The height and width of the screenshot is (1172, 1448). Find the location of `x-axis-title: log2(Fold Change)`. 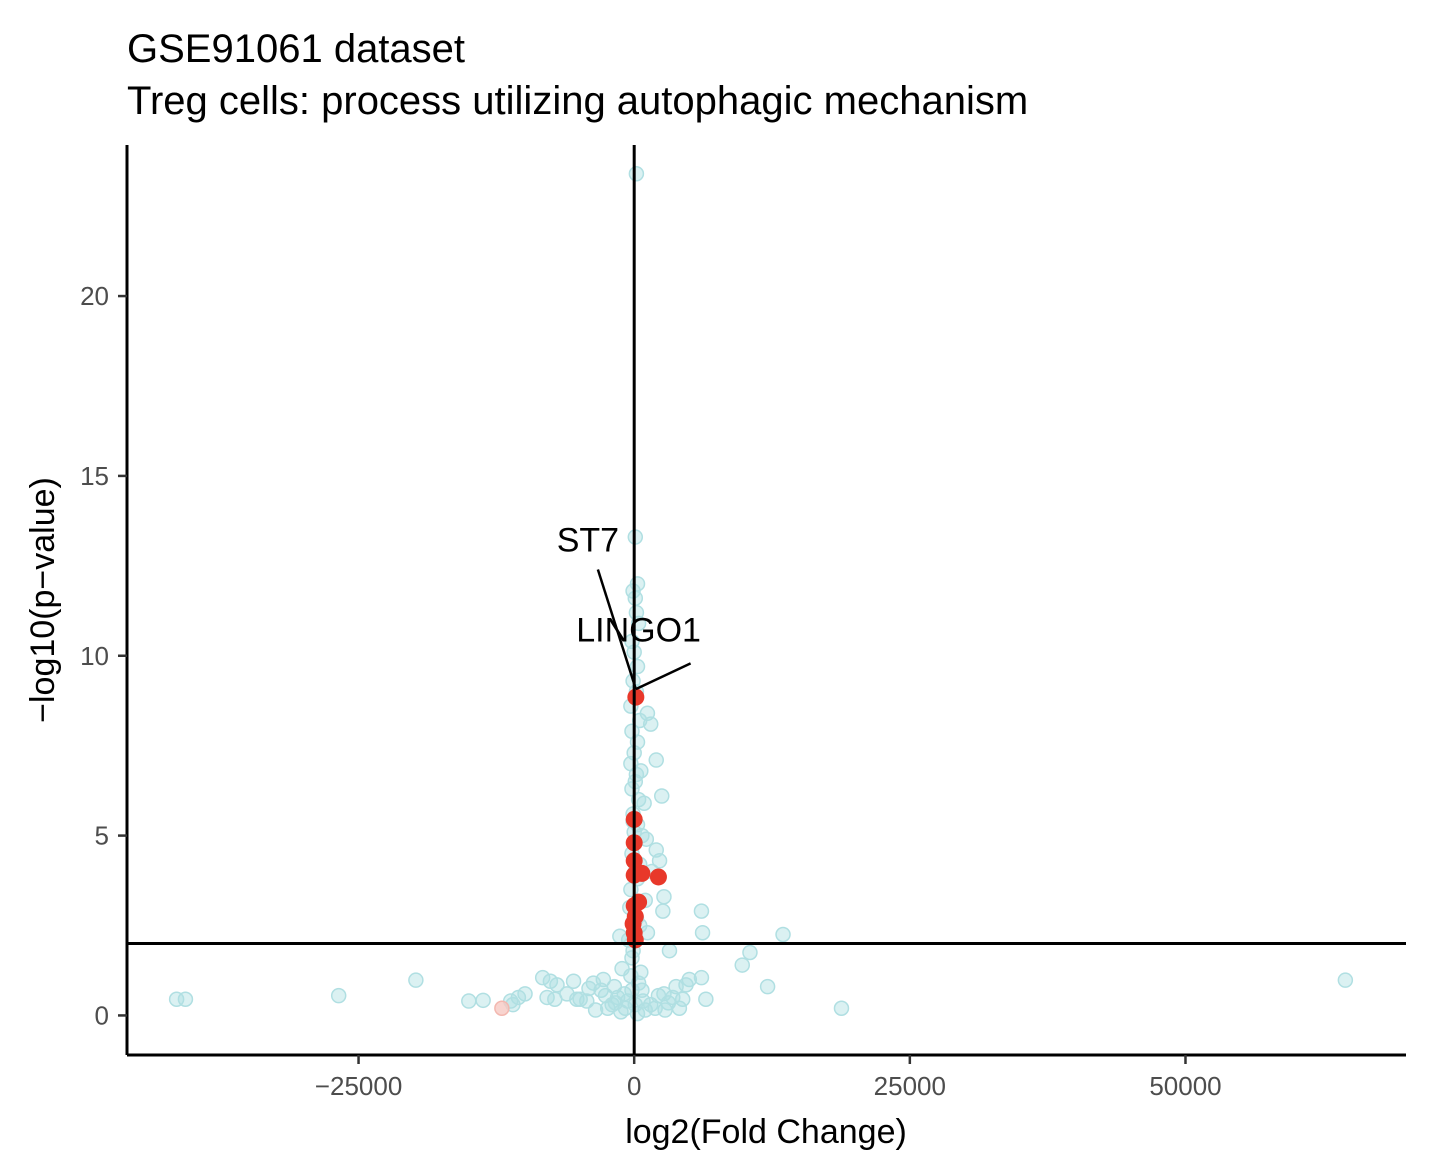

x-axis-title: log2(Fold Change) is located at coordinates (766, 1132).